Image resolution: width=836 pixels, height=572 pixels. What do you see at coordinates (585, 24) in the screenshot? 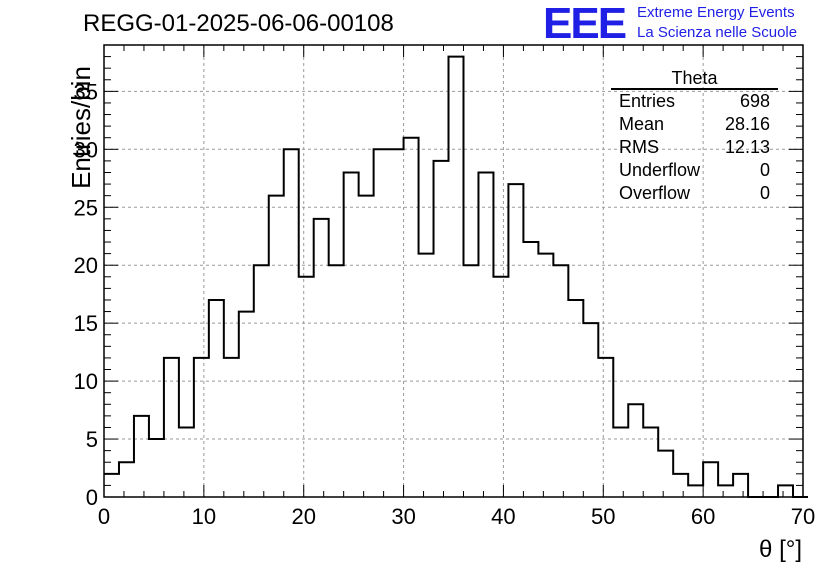
I see `eee-logo: EEE` at bounding box center [585, 24].